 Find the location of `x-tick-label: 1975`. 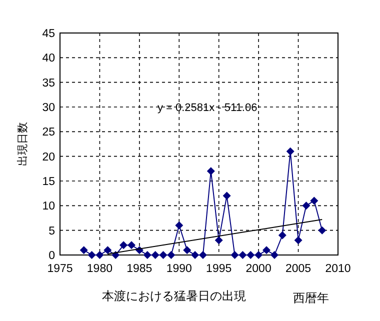

x-tick-label: 1975 is located at coordinates (60, 269).